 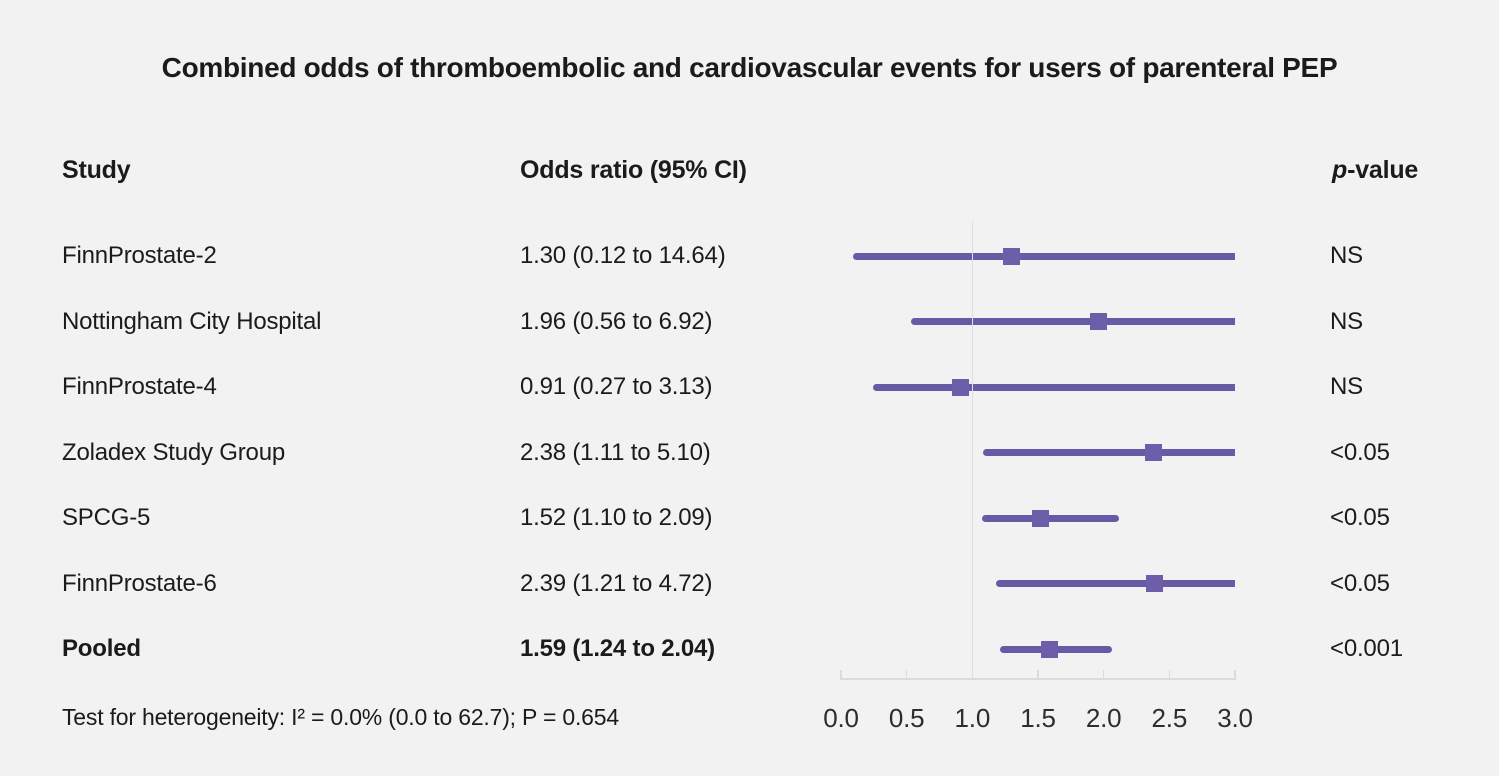 What do you see at coordinates (1103, 718) in the screenshot?
I see `x-axis-tick-label: 2.0` at bounding box center [1103, 718].